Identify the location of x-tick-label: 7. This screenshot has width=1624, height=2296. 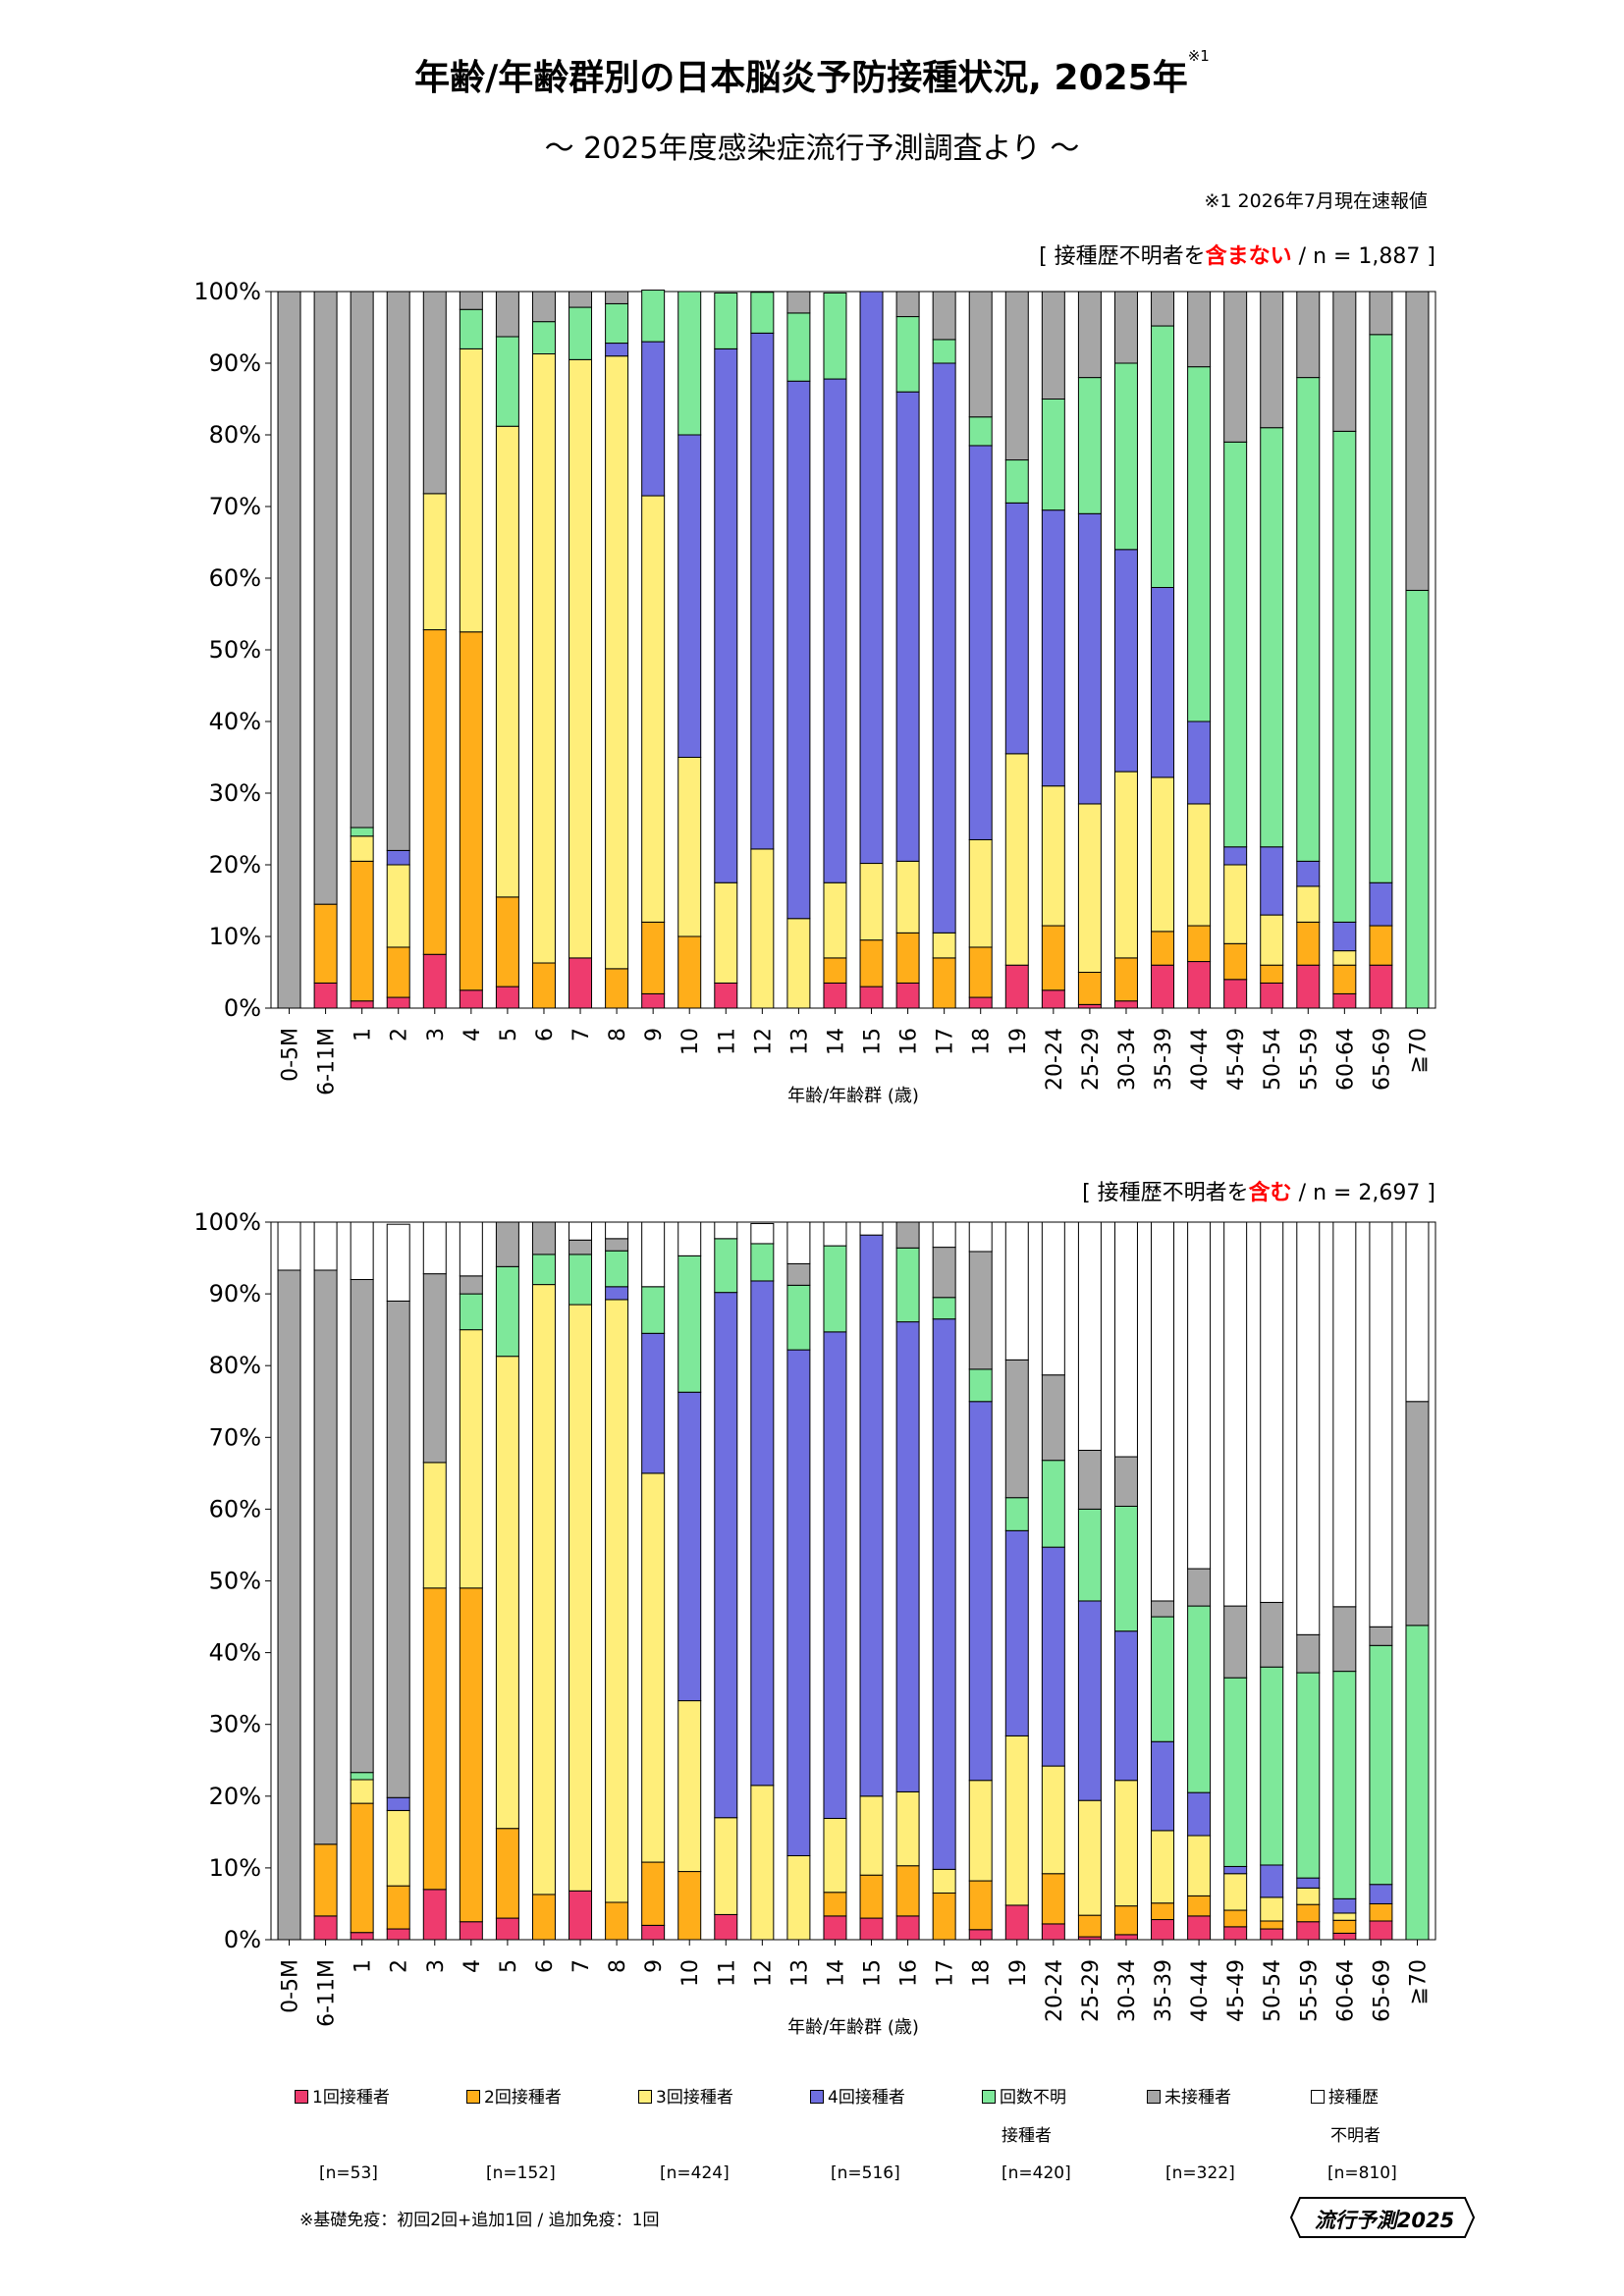
(581, 1966).